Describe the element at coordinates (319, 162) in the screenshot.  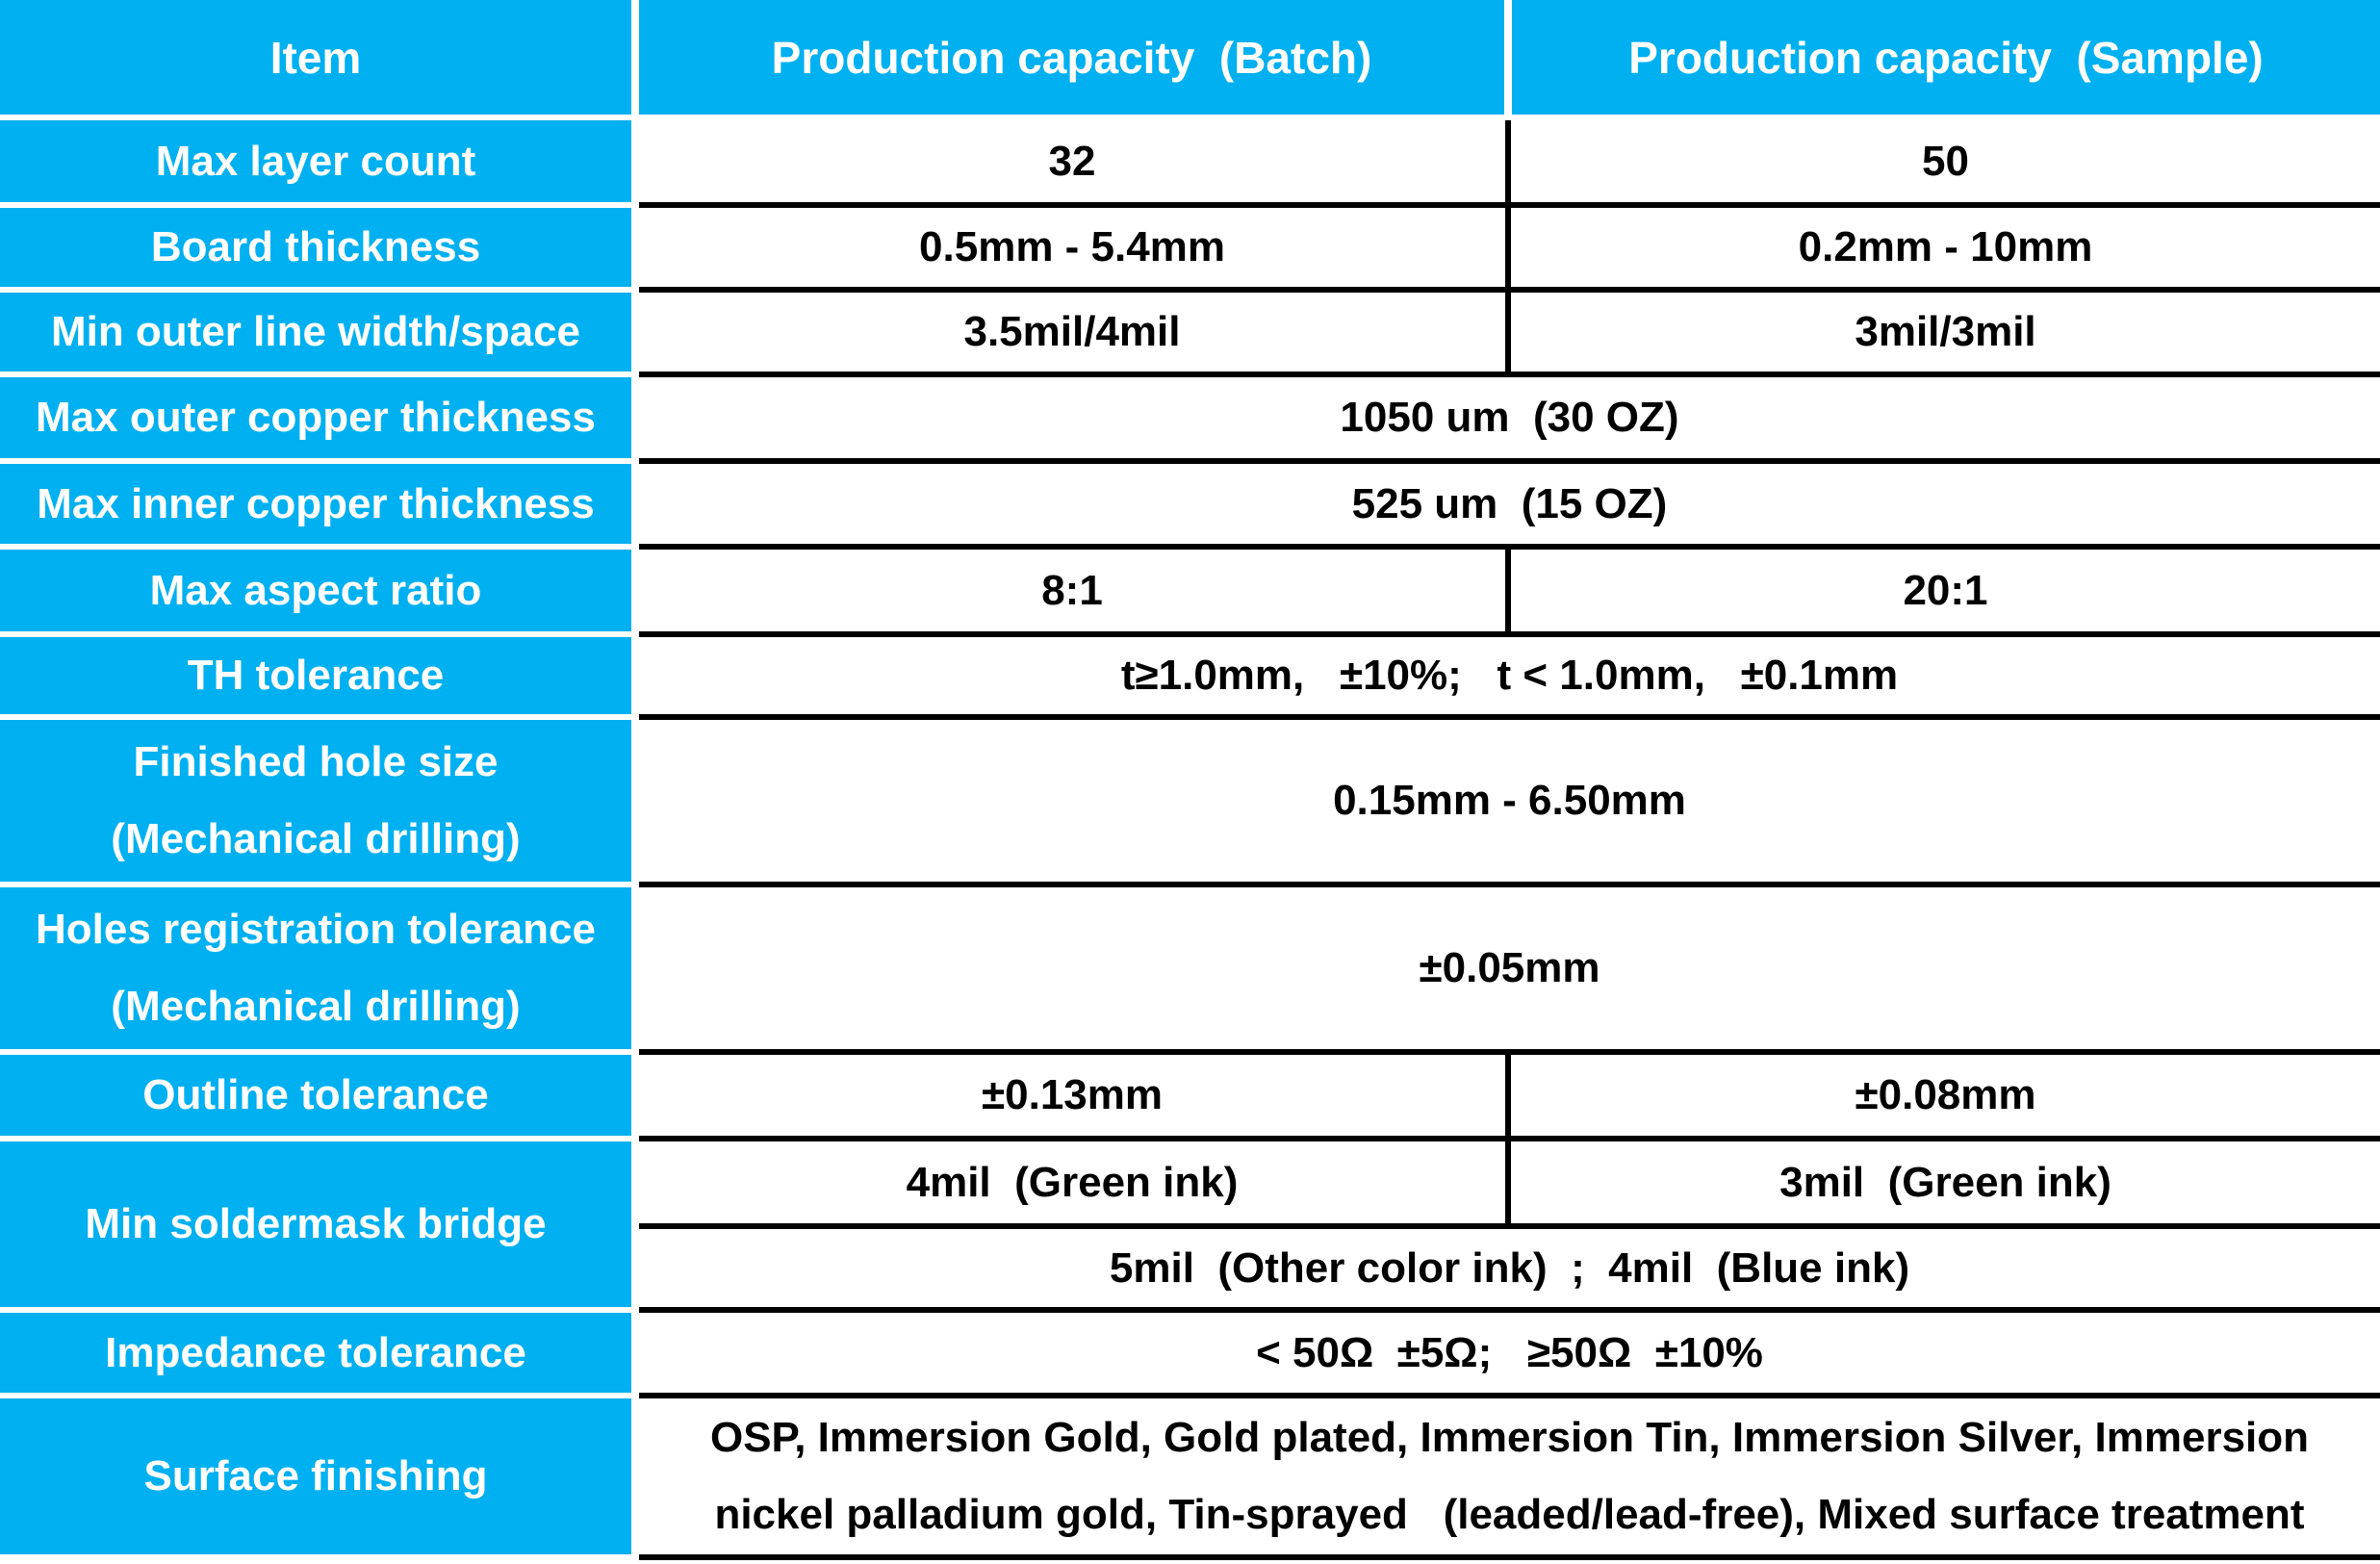
I see `cell-max-layer-count-label: Max layer count` at that location.